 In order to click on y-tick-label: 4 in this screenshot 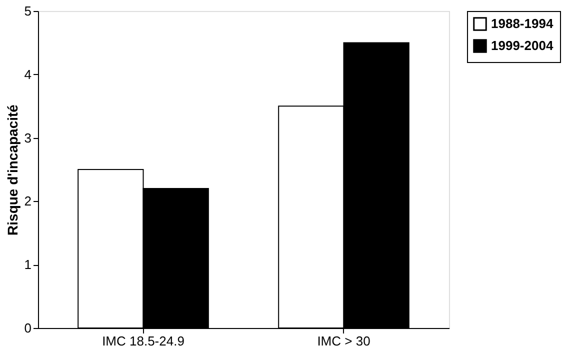, I will do `click(28, 74)`.